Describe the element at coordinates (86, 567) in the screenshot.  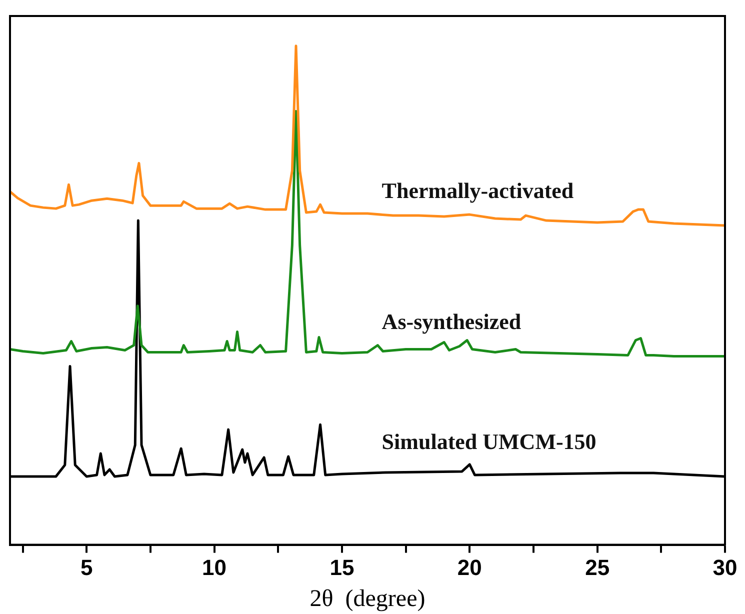
I see `x-tick-label: 5` at that location.